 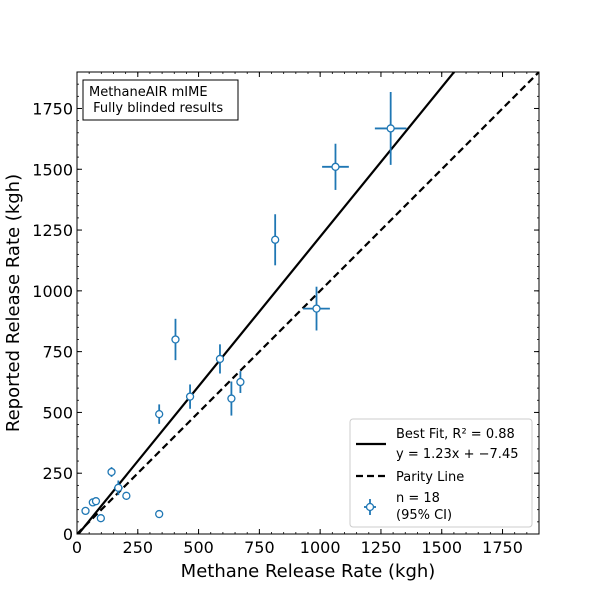 I want to click on legend-frame, so click(x=441, y=473).